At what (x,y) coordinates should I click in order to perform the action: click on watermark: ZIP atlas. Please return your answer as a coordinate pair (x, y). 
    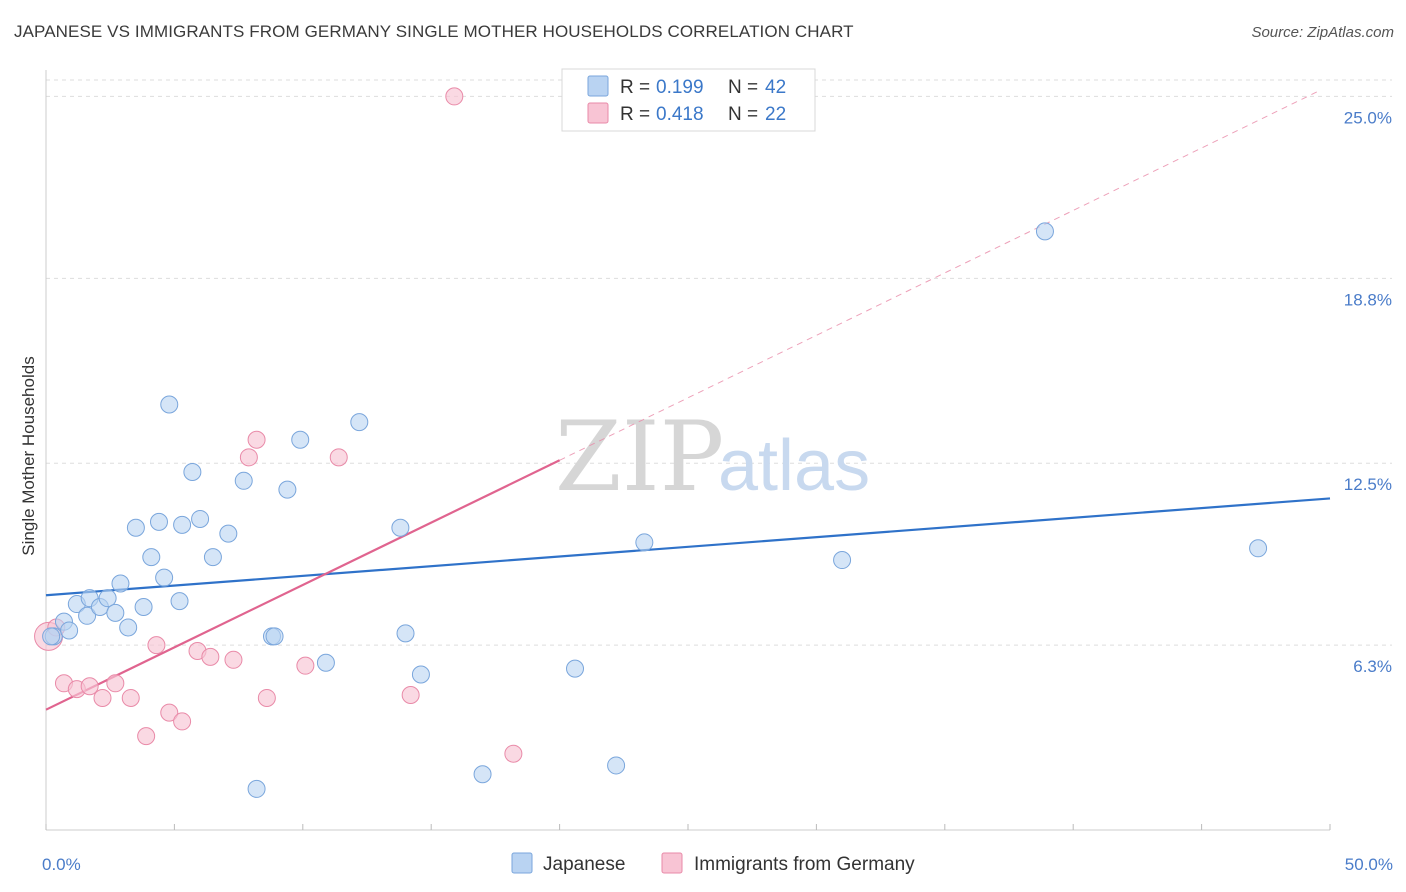
    Looking at the image, I should click on (712, 457).